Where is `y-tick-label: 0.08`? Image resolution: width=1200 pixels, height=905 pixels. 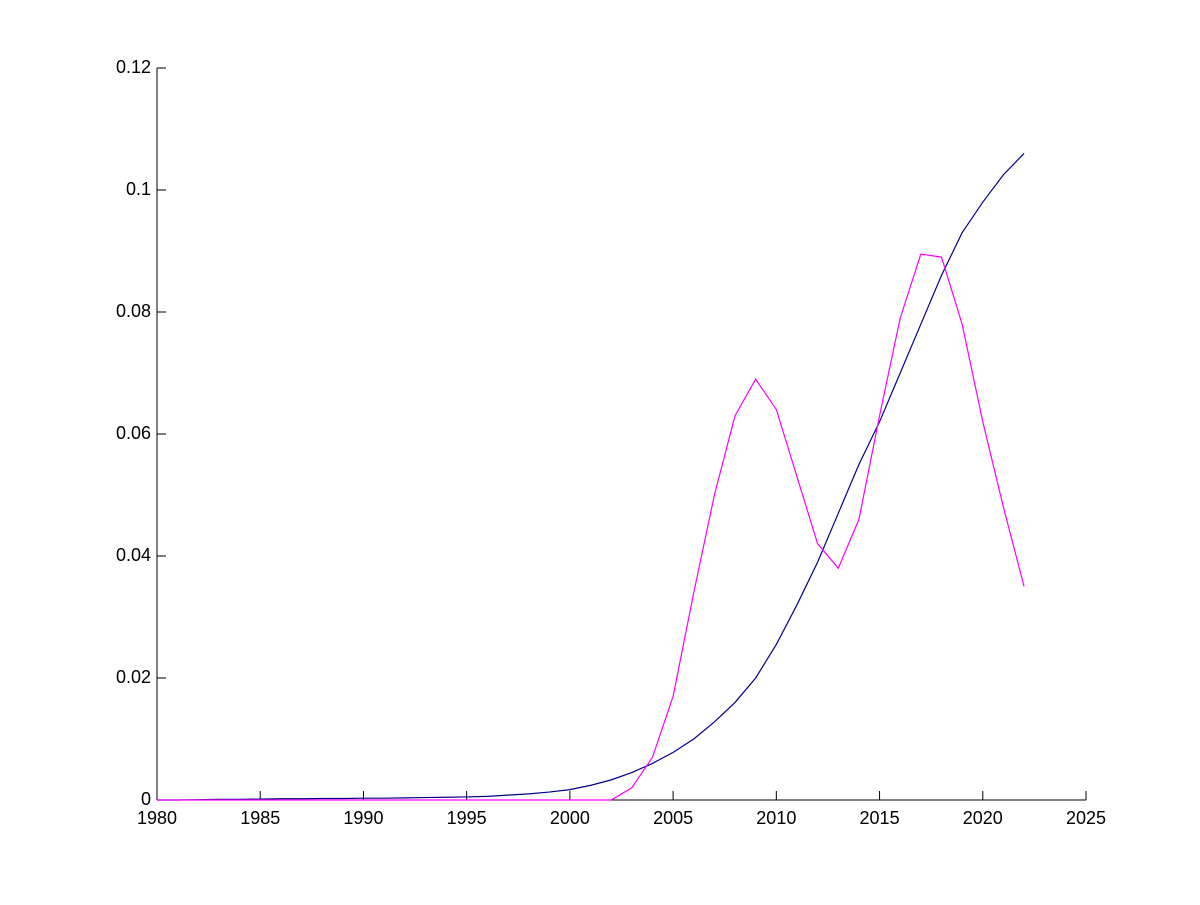
y-tick-label: 0.08 is located at coordinates (133, 311).